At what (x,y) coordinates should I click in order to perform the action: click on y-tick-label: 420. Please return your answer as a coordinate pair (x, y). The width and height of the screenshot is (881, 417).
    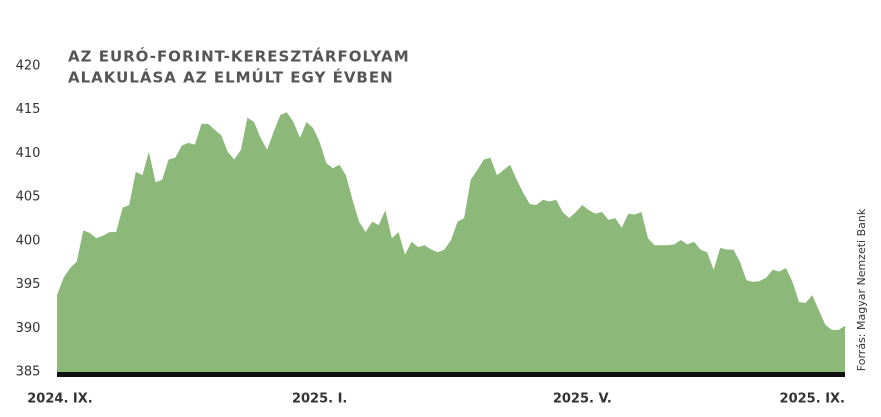
    Looking at the image, I should click on (28, 66).